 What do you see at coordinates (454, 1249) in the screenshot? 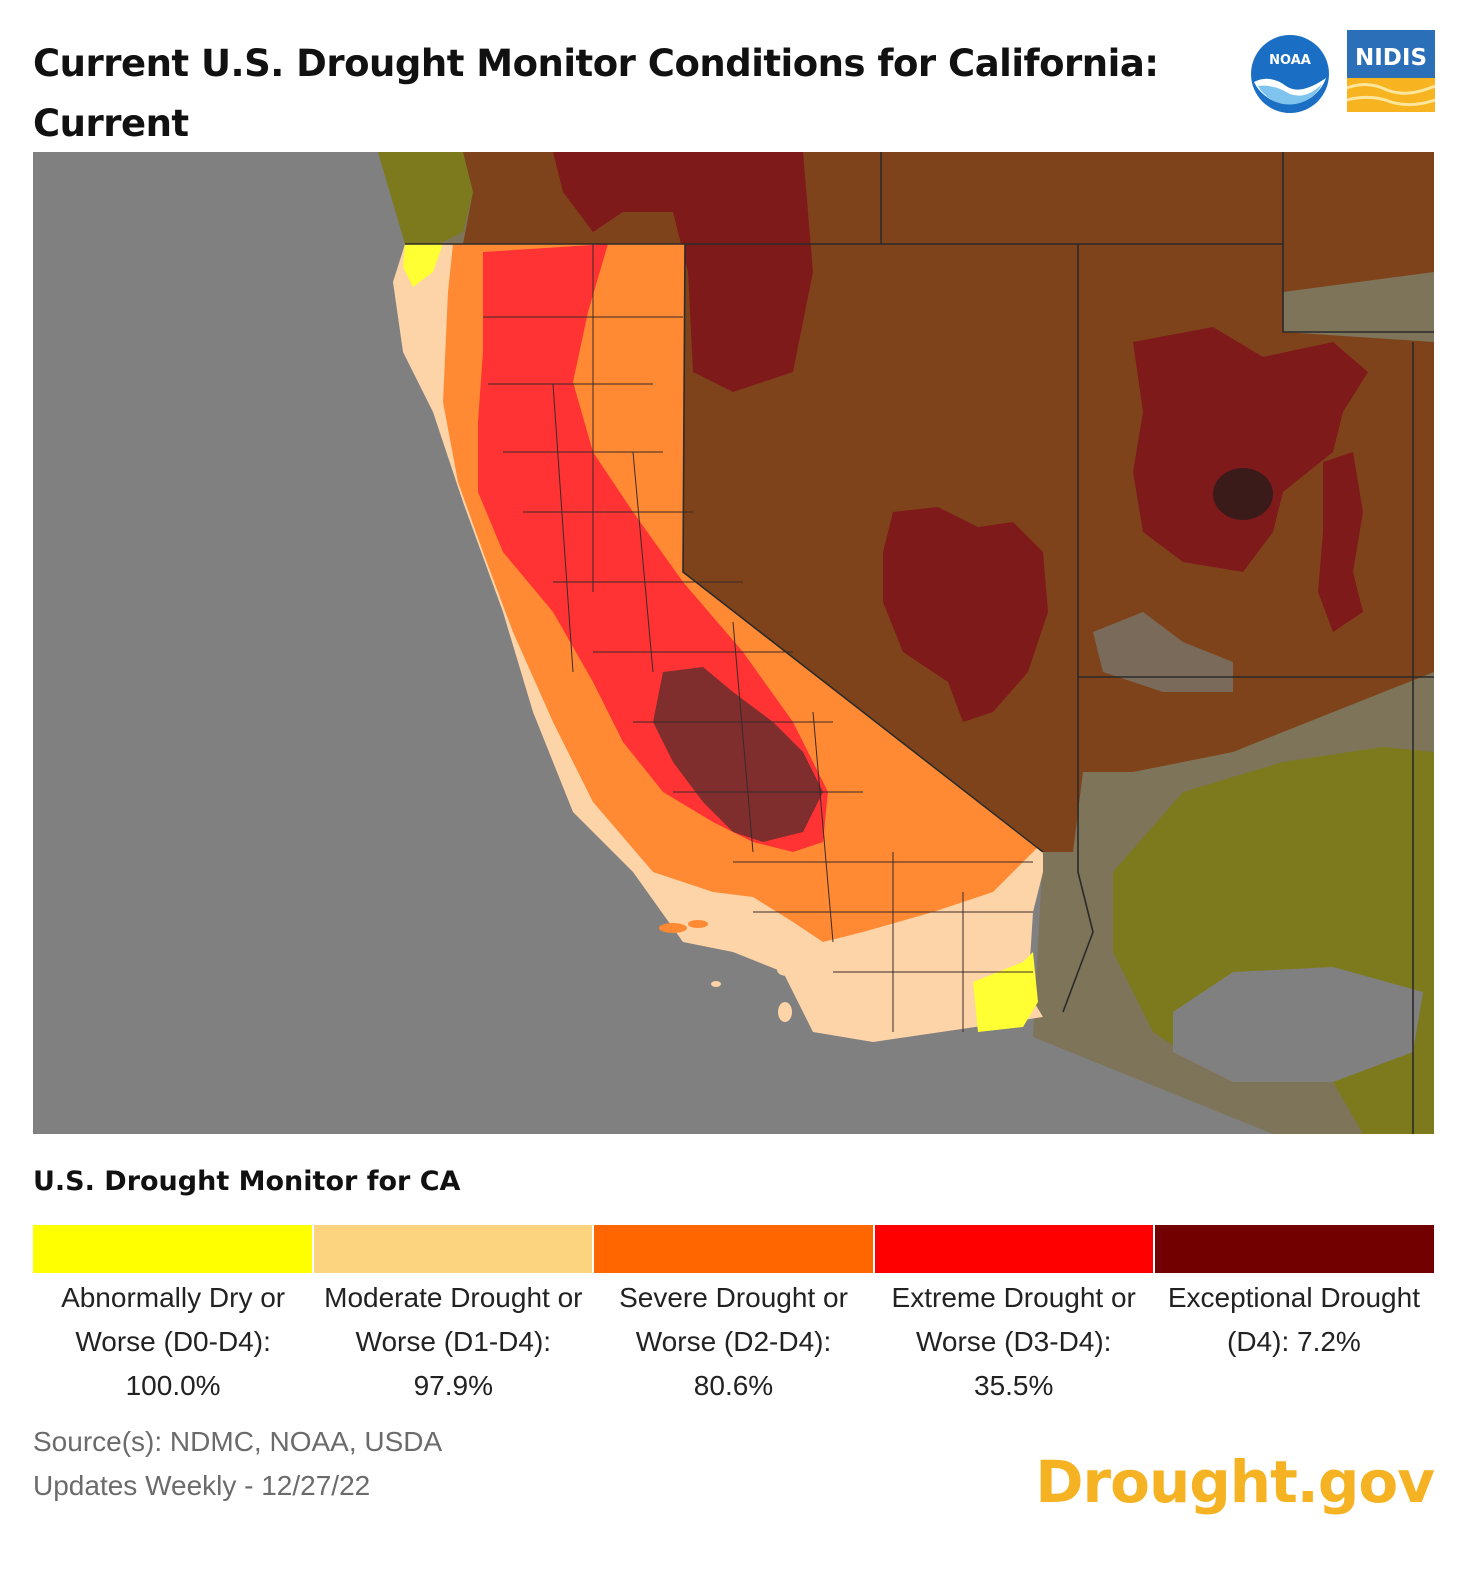
I see `legend-swatch-d1` at bounding box center [454, 1249].